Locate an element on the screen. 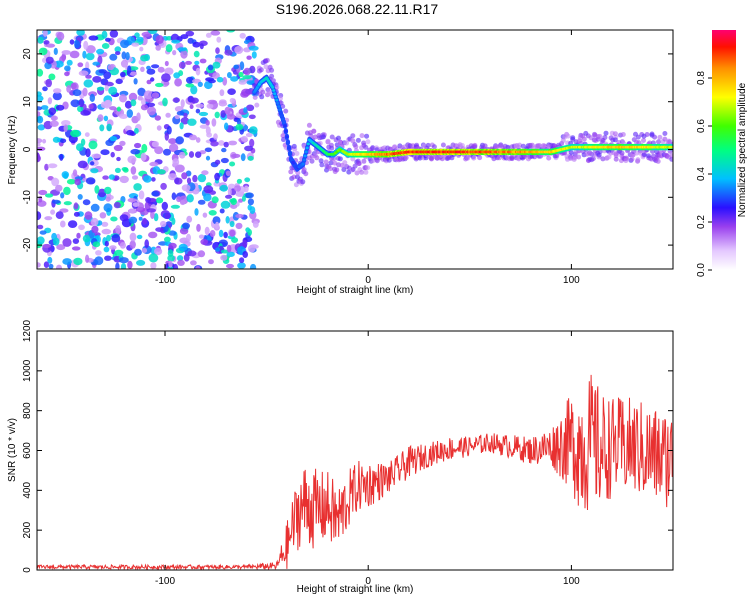  y-tick-label: 1200 is located at coordinates (27, 330).